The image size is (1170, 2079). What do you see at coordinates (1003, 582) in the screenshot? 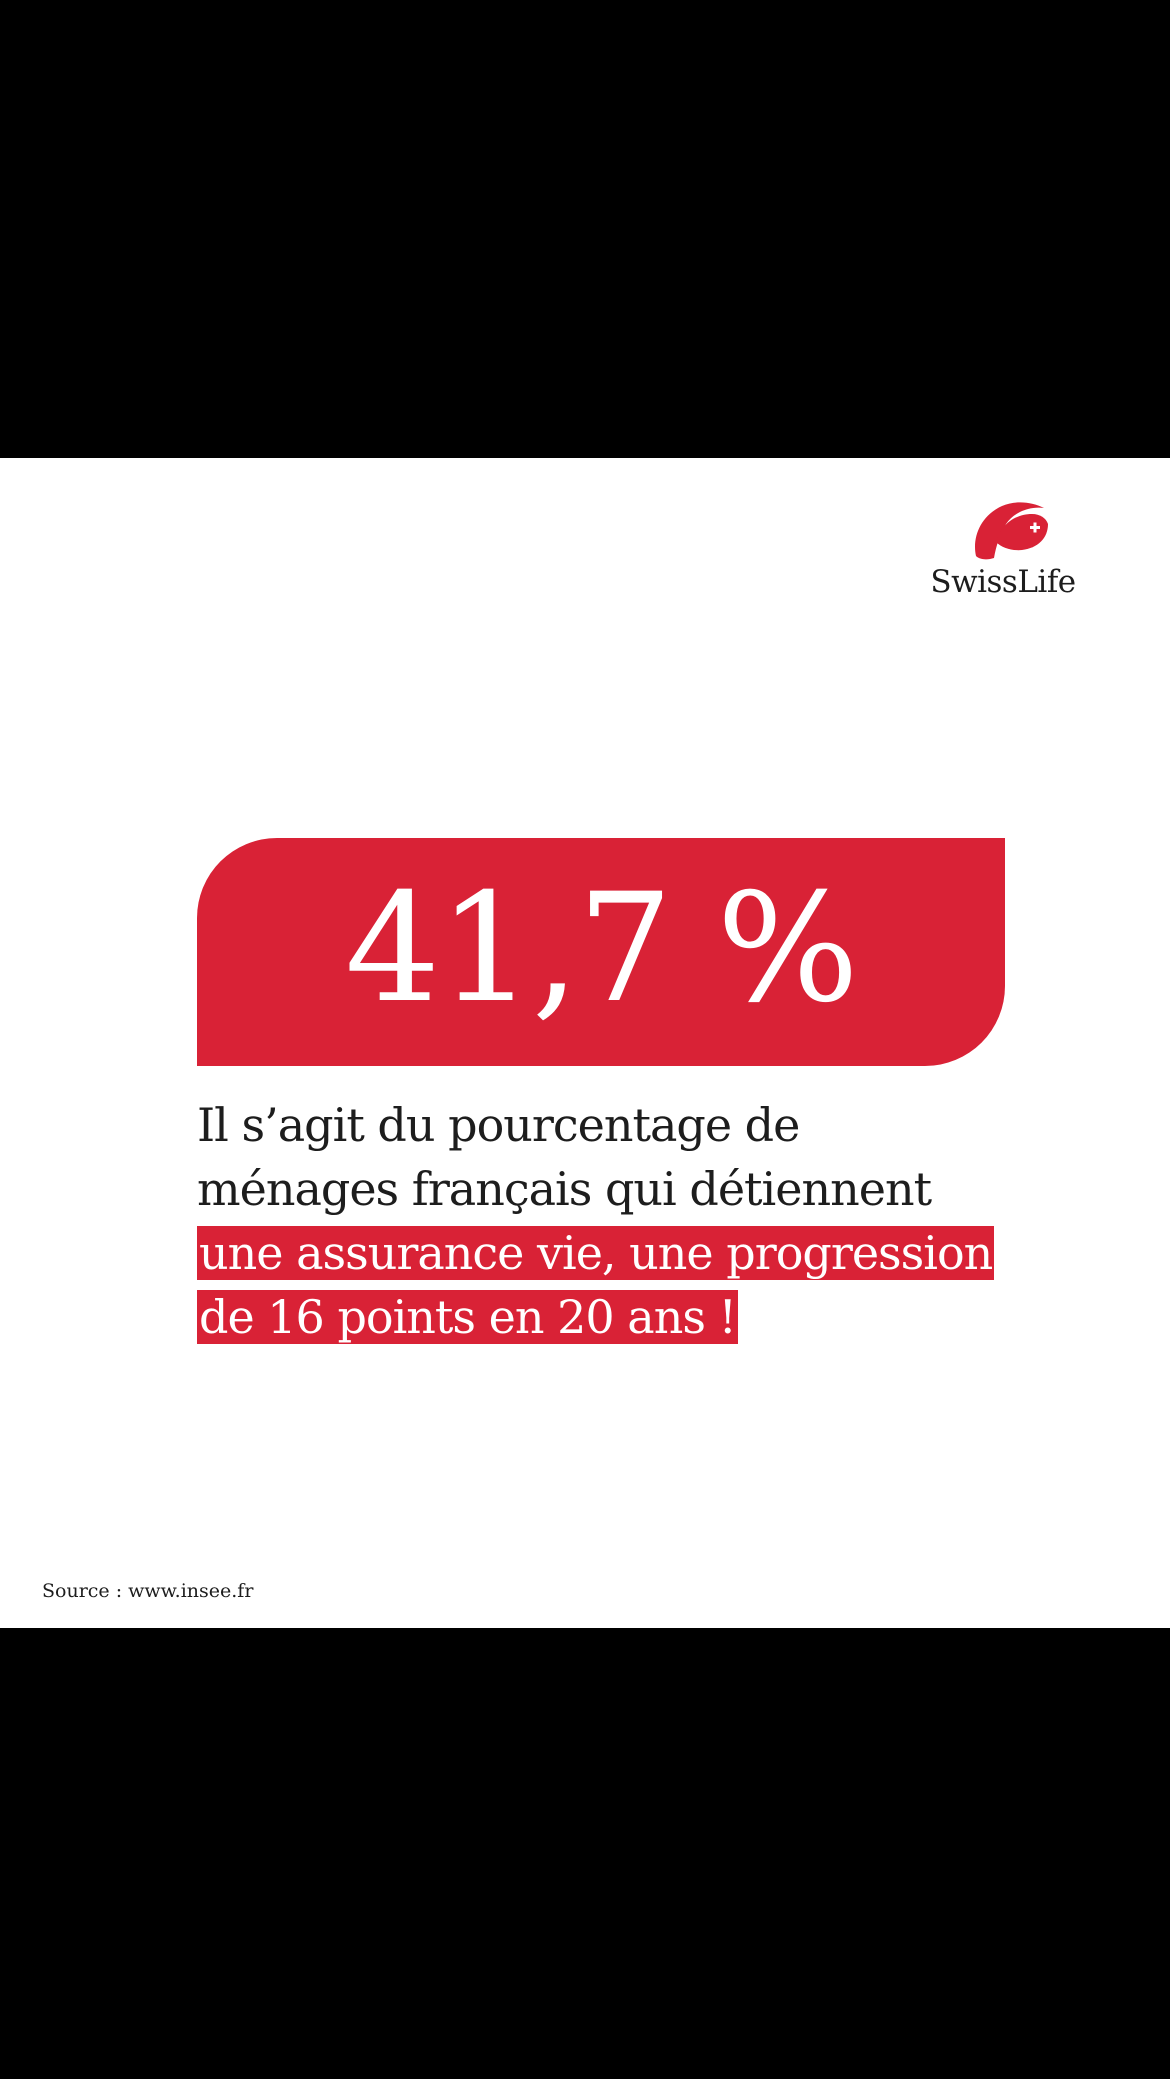
I see `brand-wordmark: SwissLife` at bounding box center [1003, 582].